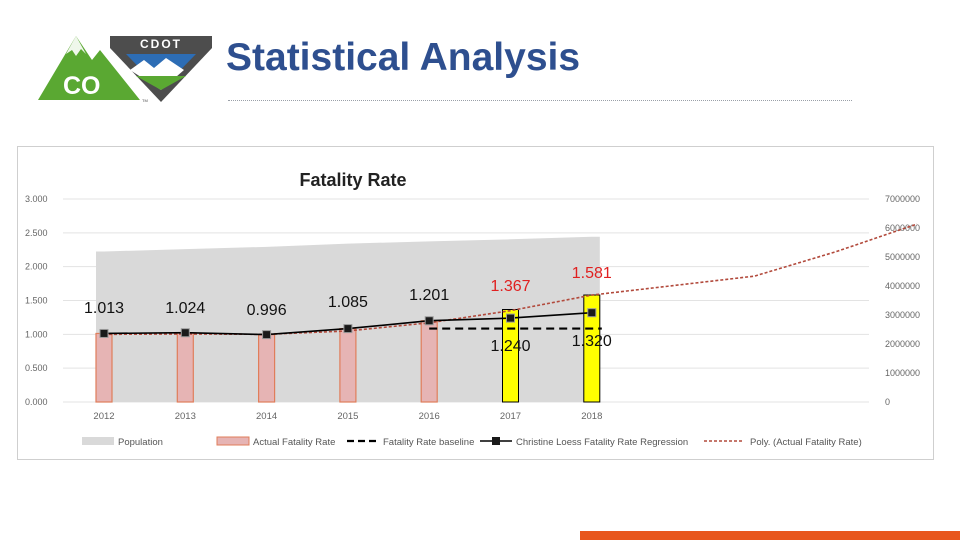 The image size is (960, 540). Describe the element at coordinates (602, 442) in the screenshot. I see `legend-label: Christine Loess Fatality Rate Regression` at that location.